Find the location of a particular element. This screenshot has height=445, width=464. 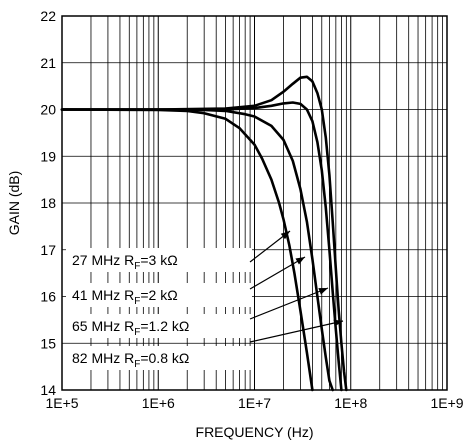

curve-annotation-4: 82 MHz RF=0.8 kΩ is located at coordinates (130, 360).